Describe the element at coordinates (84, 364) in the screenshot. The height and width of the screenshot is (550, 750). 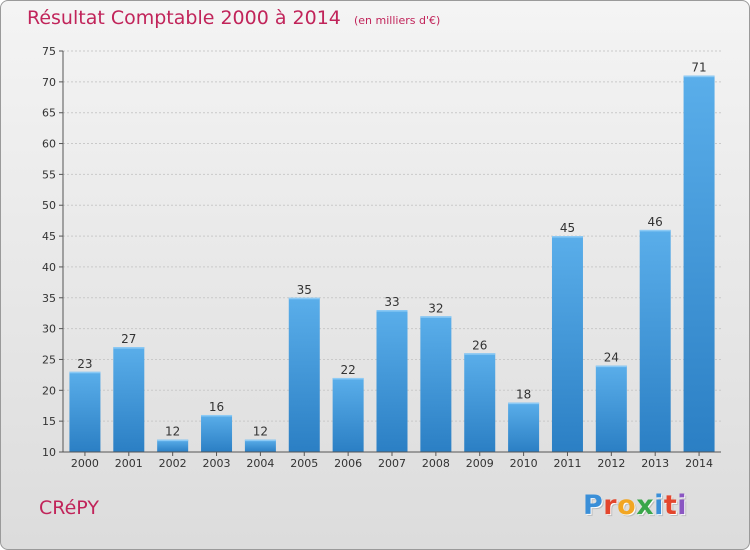
I see `bar-value-label: 23` at that location.